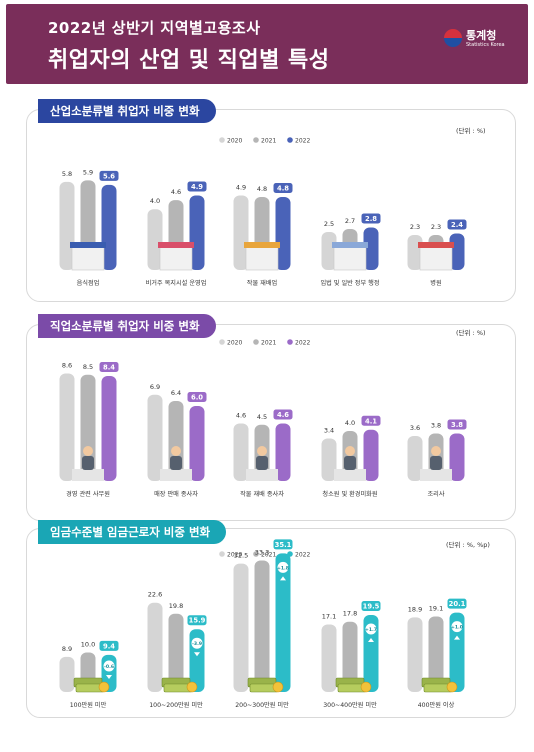  What do you see at coordinates (436, 705) in the screenshot?
I see `category-label: 400만원 이상` at bounding box center [436, 705].